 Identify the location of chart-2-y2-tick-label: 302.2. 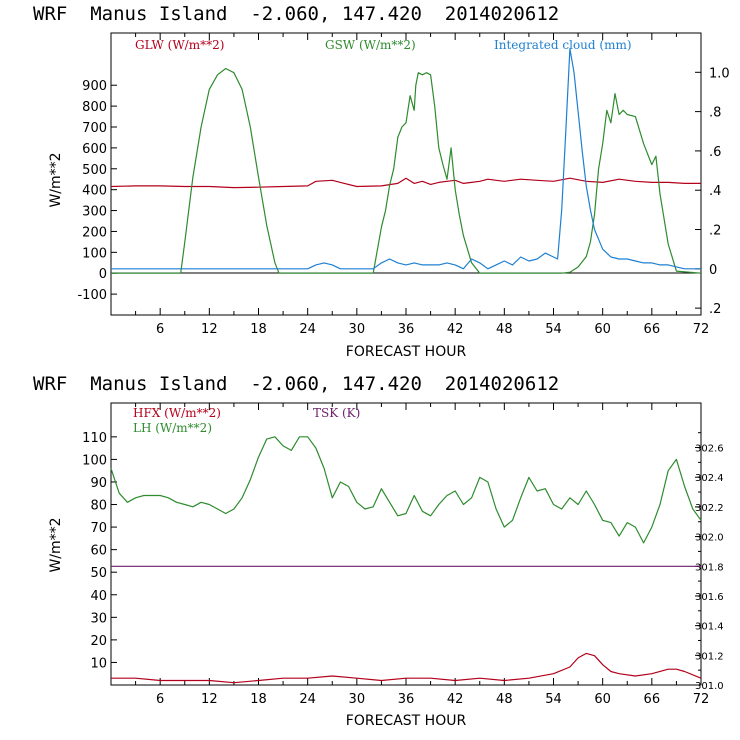
(709, 508).